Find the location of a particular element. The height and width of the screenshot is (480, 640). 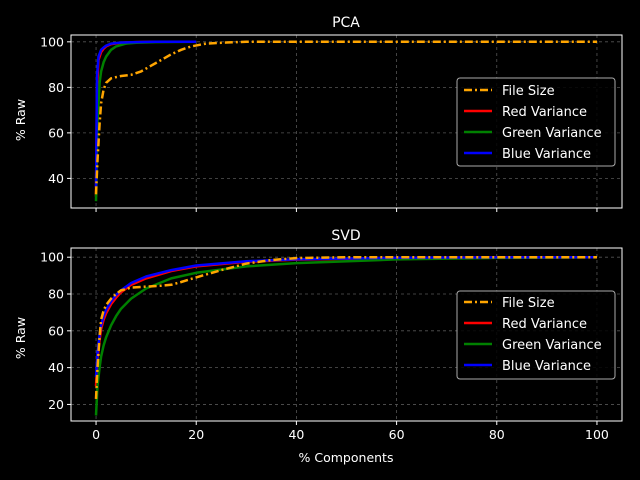

svd-legend-label-red-variance: Red Variance is located at coordinates (544, 324).